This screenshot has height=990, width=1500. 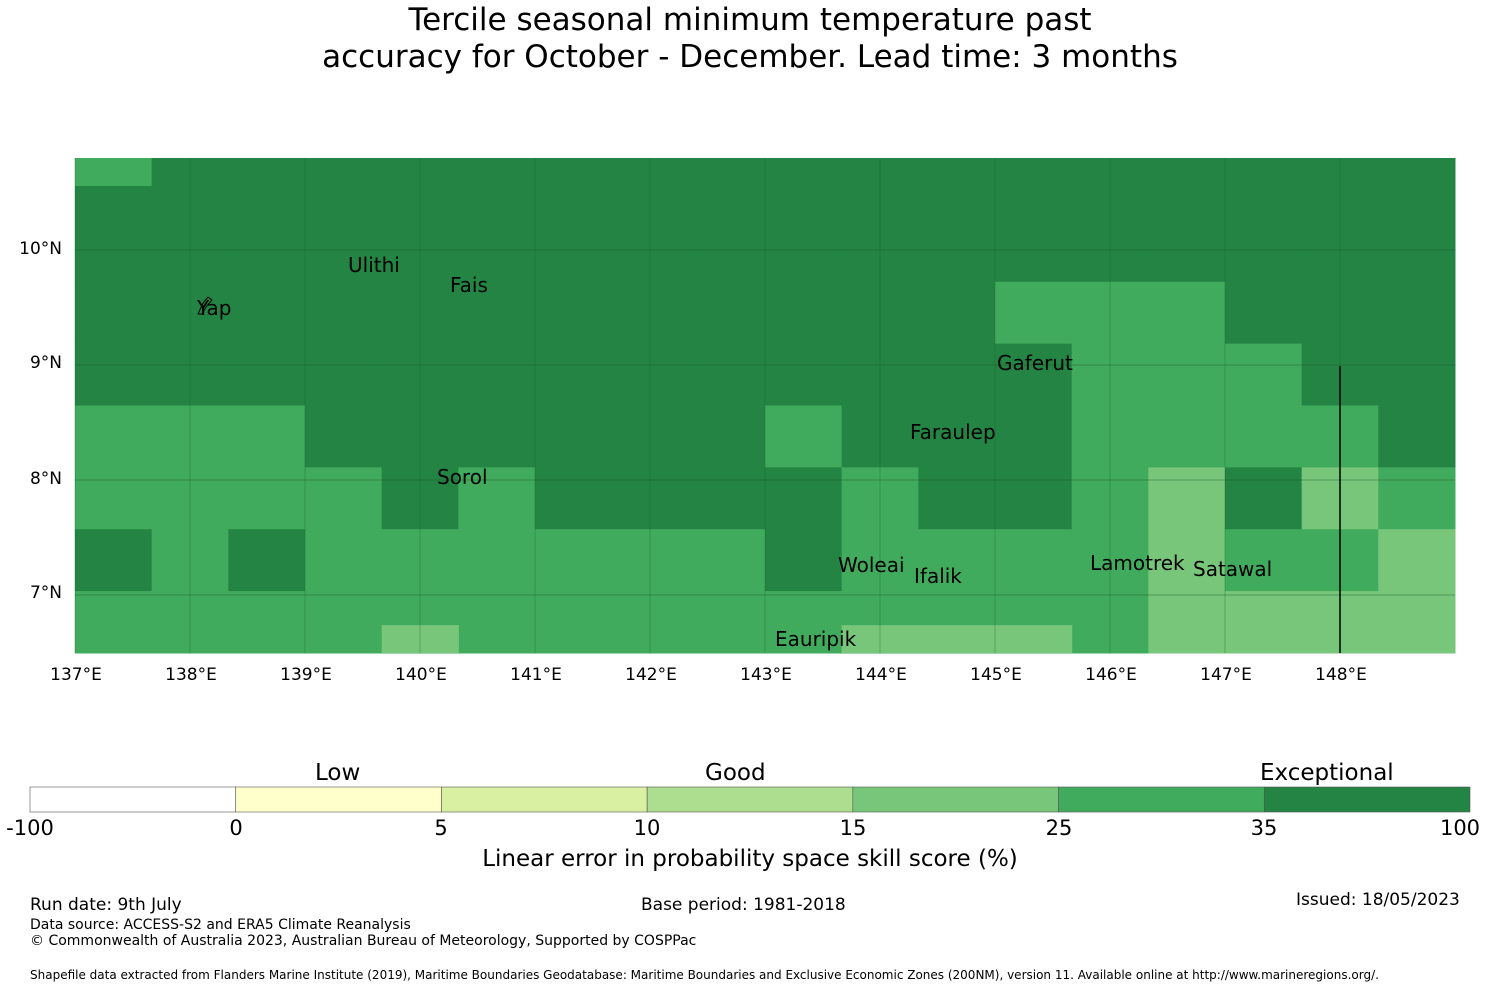 I want to click on colorbar-tick-100: 100, so click(x=1460, y=828).